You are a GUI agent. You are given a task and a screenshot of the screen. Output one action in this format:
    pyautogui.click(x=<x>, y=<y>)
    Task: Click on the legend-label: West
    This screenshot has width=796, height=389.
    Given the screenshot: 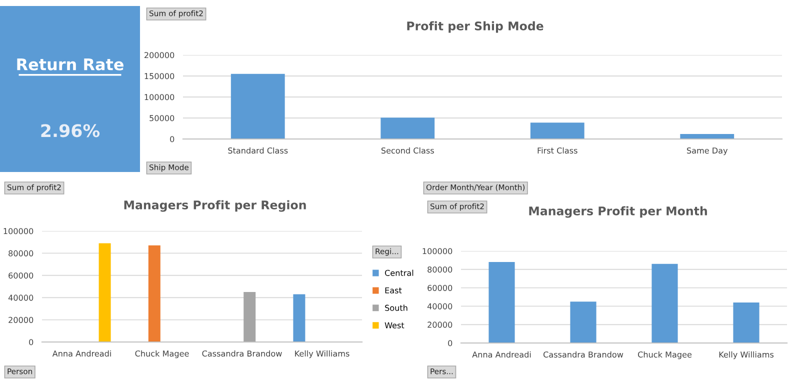 What is the action you would take?
    pyautogui.click(x=394, y=325)
    